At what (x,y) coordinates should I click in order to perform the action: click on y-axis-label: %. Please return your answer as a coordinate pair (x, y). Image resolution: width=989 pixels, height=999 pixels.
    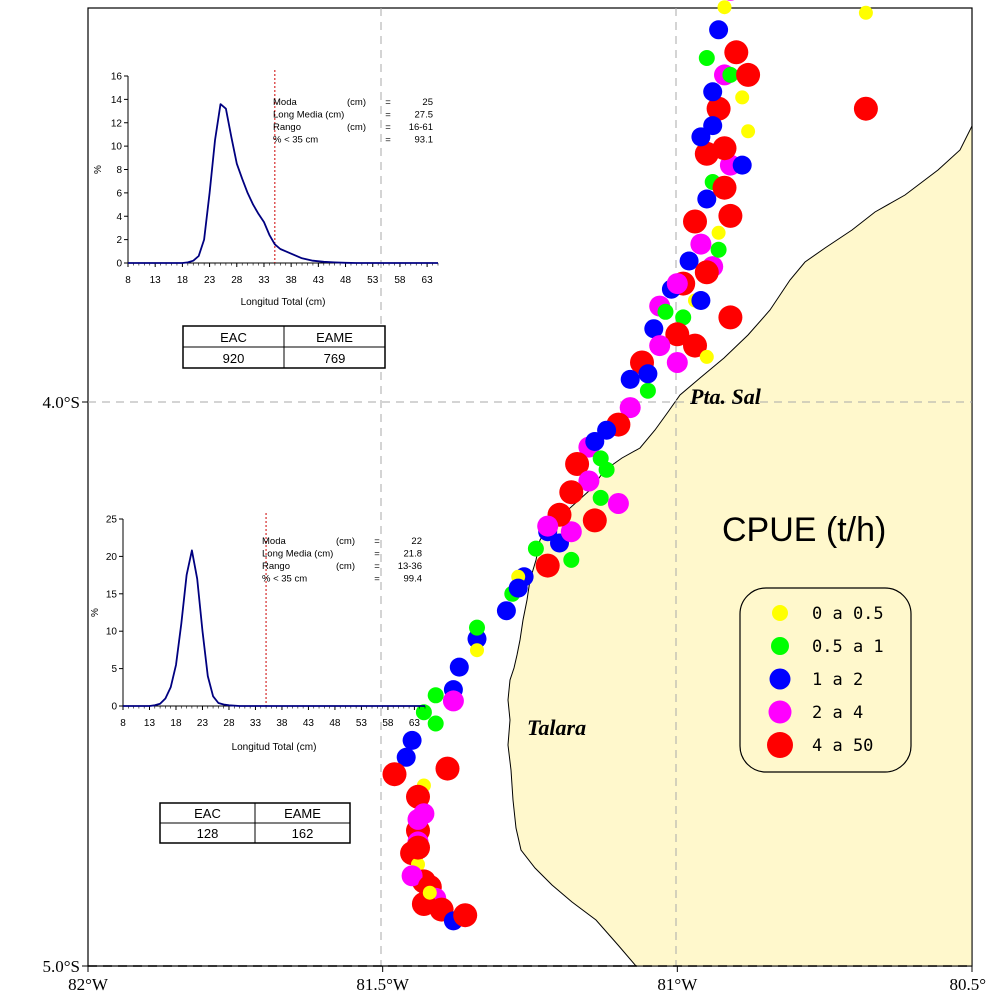
    Looking at the image, I should click on (98, 169).